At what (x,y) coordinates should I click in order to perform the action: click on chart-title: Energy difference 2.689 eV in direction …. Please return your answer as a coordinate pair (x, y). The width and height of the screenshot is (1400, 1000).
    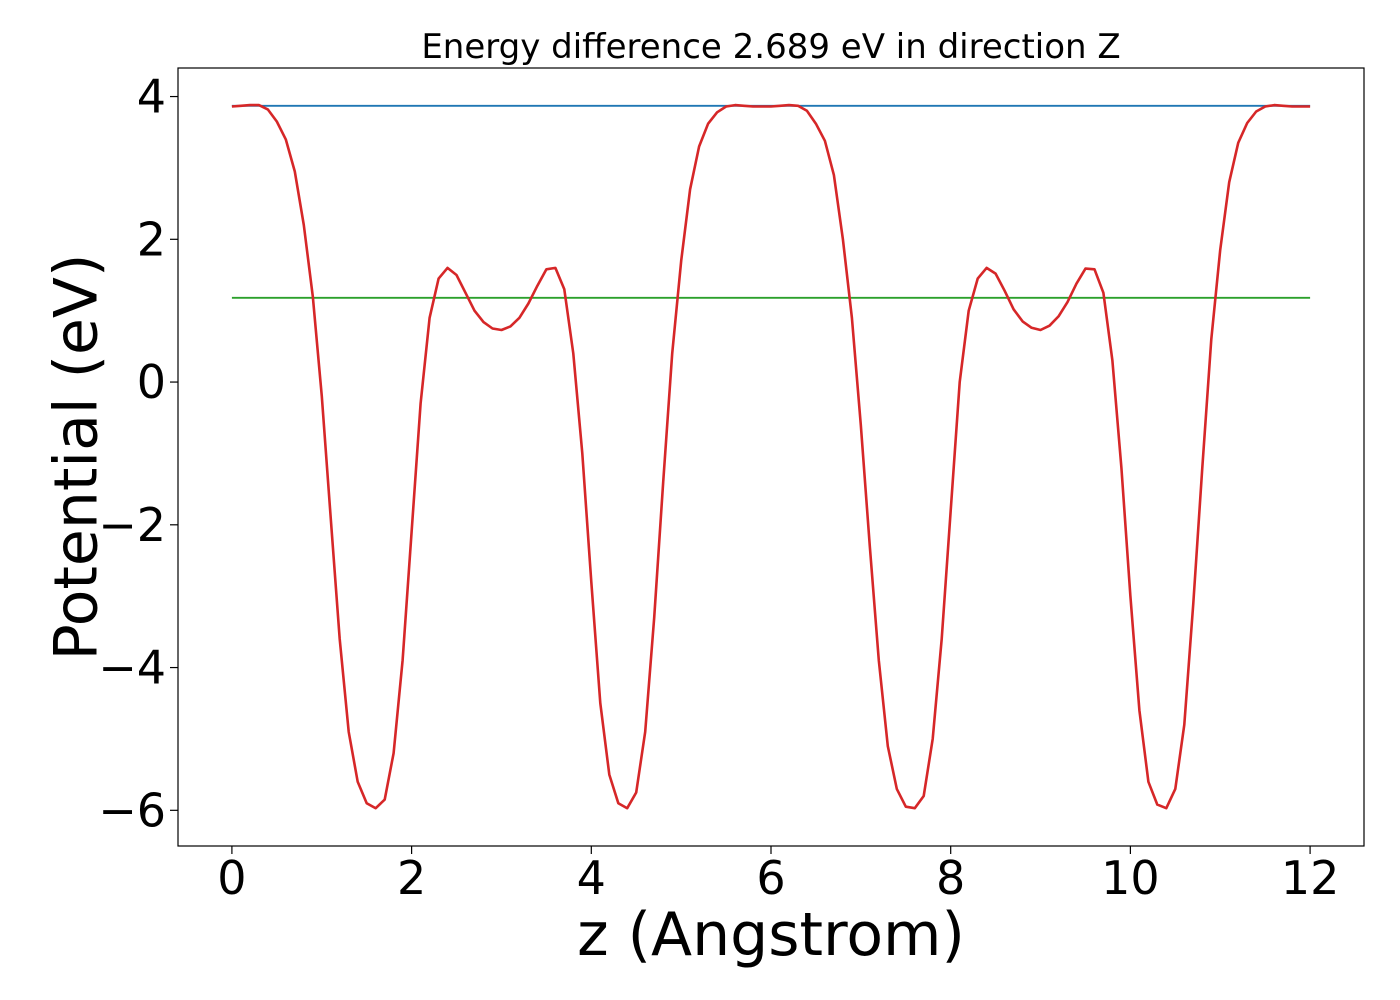
    Looking at the image, I should click on (770, 47).